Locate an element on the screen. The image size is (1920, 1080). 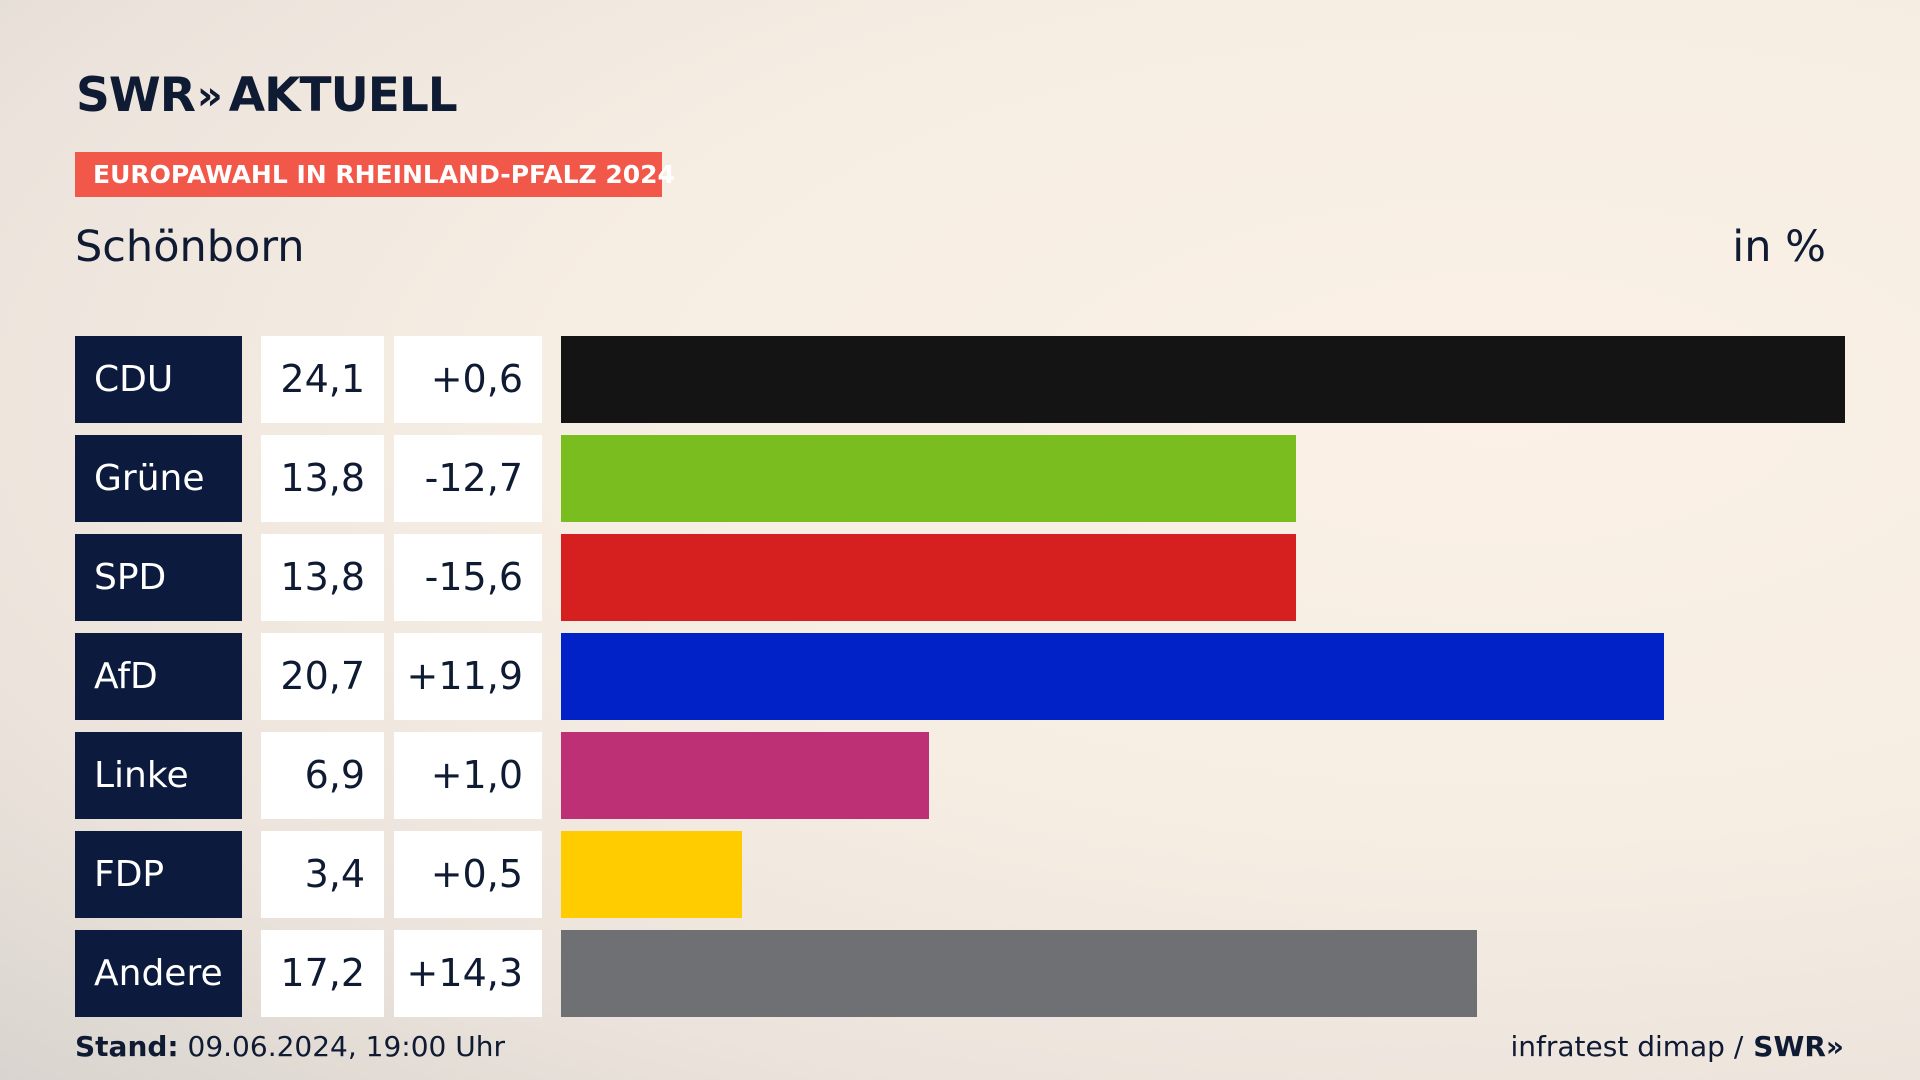
vote-share-value: 6,9 is located at coordinates (322, 775).